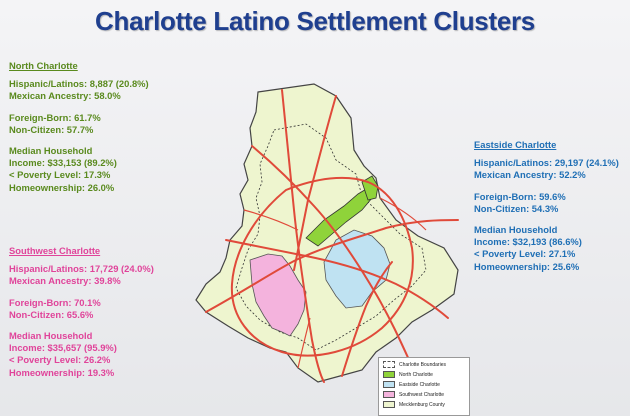  I want to click on southwest-cluster-shape, so click(278, 295).